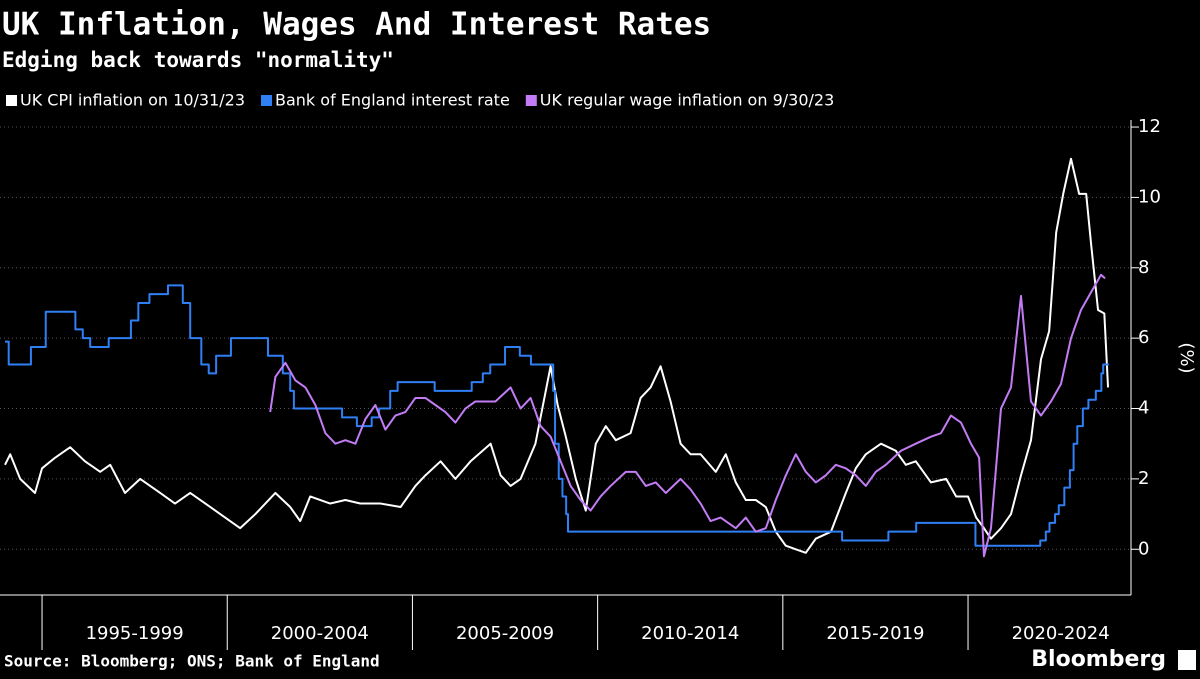 The image size is (1200, 679). I want to click on source-note: Source: Bloomberg; ONS; Bank of England, so click(192, 661).